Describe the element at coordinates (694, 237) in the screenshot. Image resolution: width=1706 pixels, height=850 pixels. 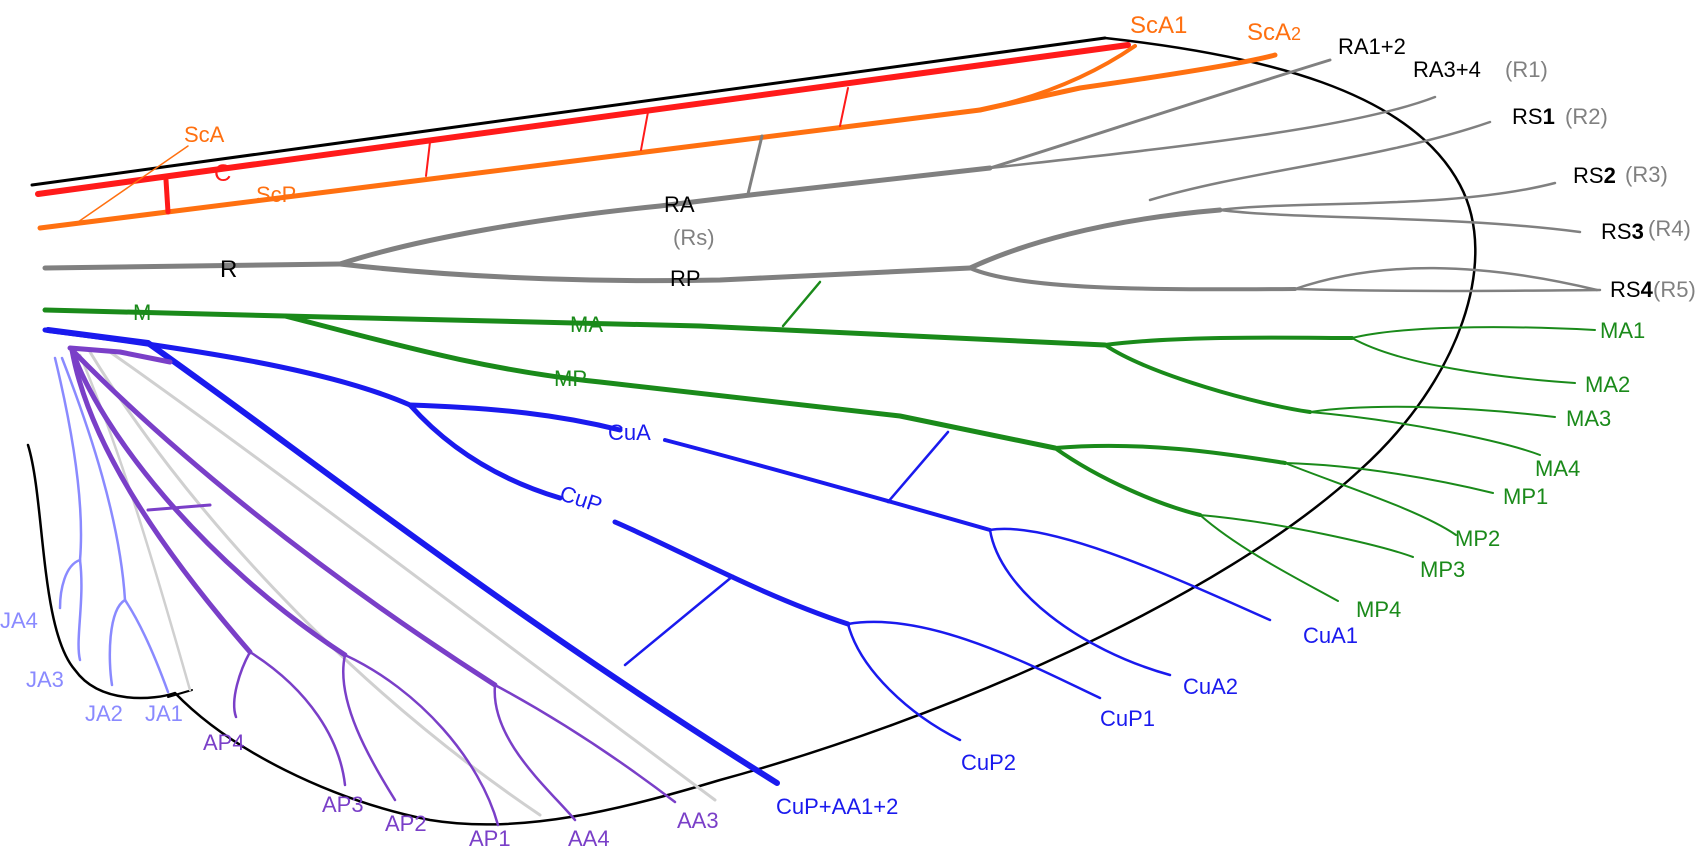
I see `label-rs: (Rs)` at that location.